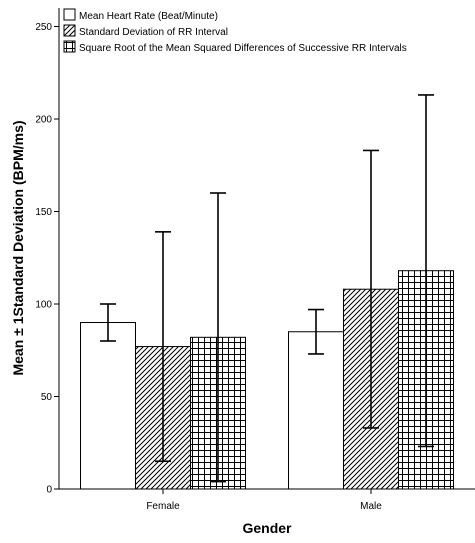 This screenshot has width=475, height=543. Describe the element at coordinates (148, 16) in the screenshot. I see `legend-label-0: Mean Heart Rate (Beat/Minute)` at that location.